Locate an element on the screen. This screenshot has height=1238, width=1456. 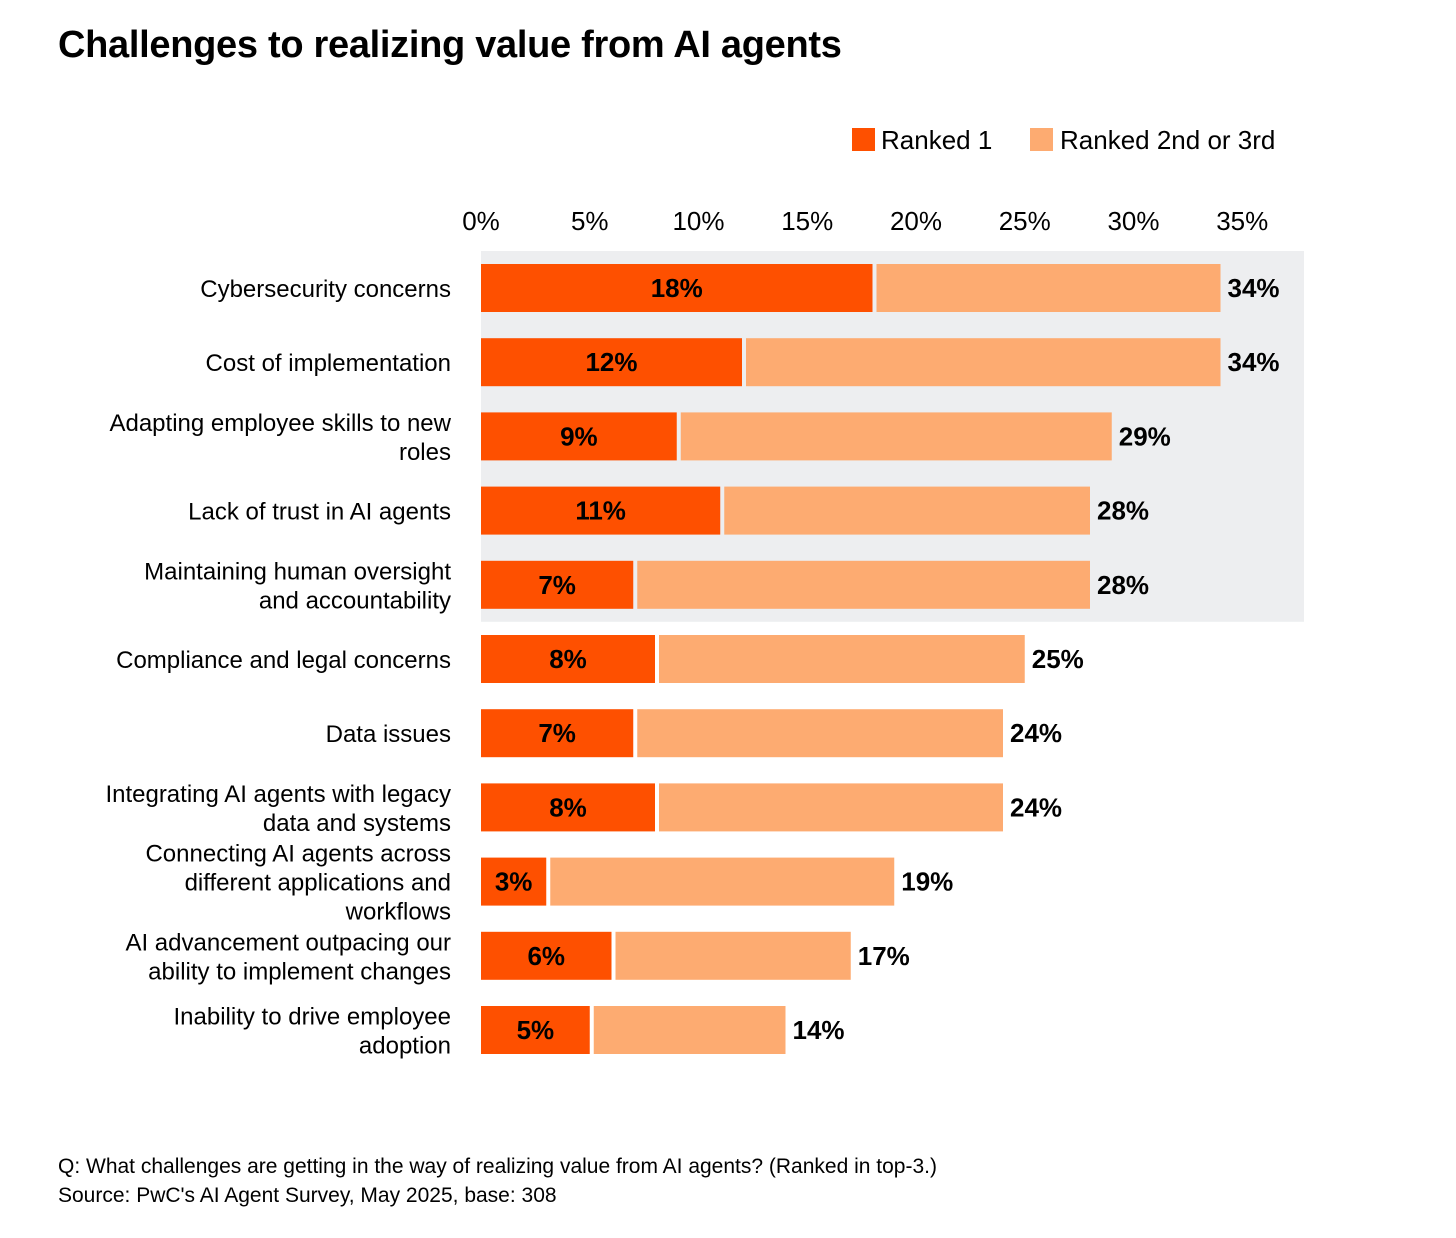
category-label: data and systems is located at coordinates (357, 823).